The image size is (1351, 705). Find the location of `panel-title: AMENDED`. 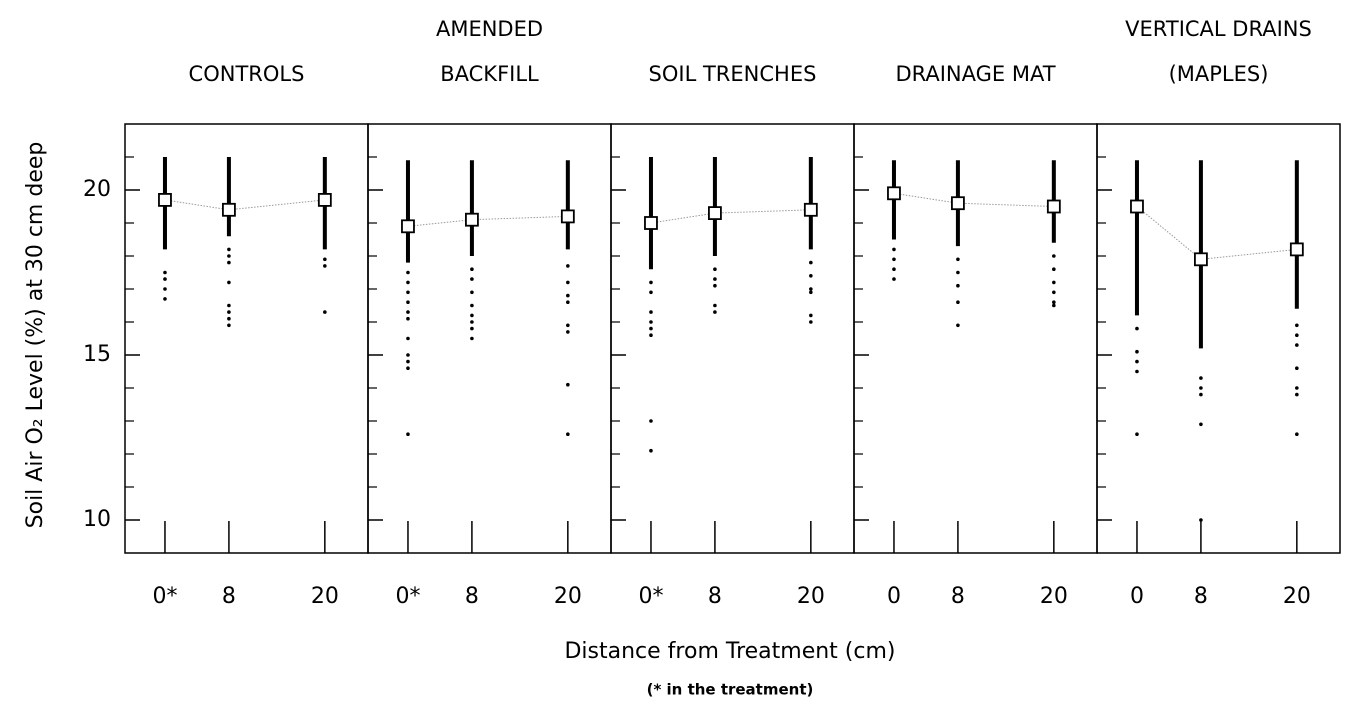

panel-title: AMENDED is located at coordinates (489, 29).